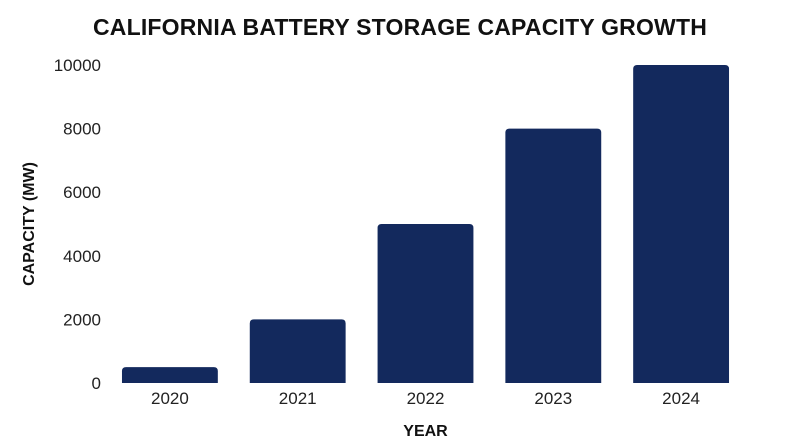  What do you see at coordinates (553, 398) in the screenshot?
I see `x-tick-label: 2023` at bounding box center [553, 398].